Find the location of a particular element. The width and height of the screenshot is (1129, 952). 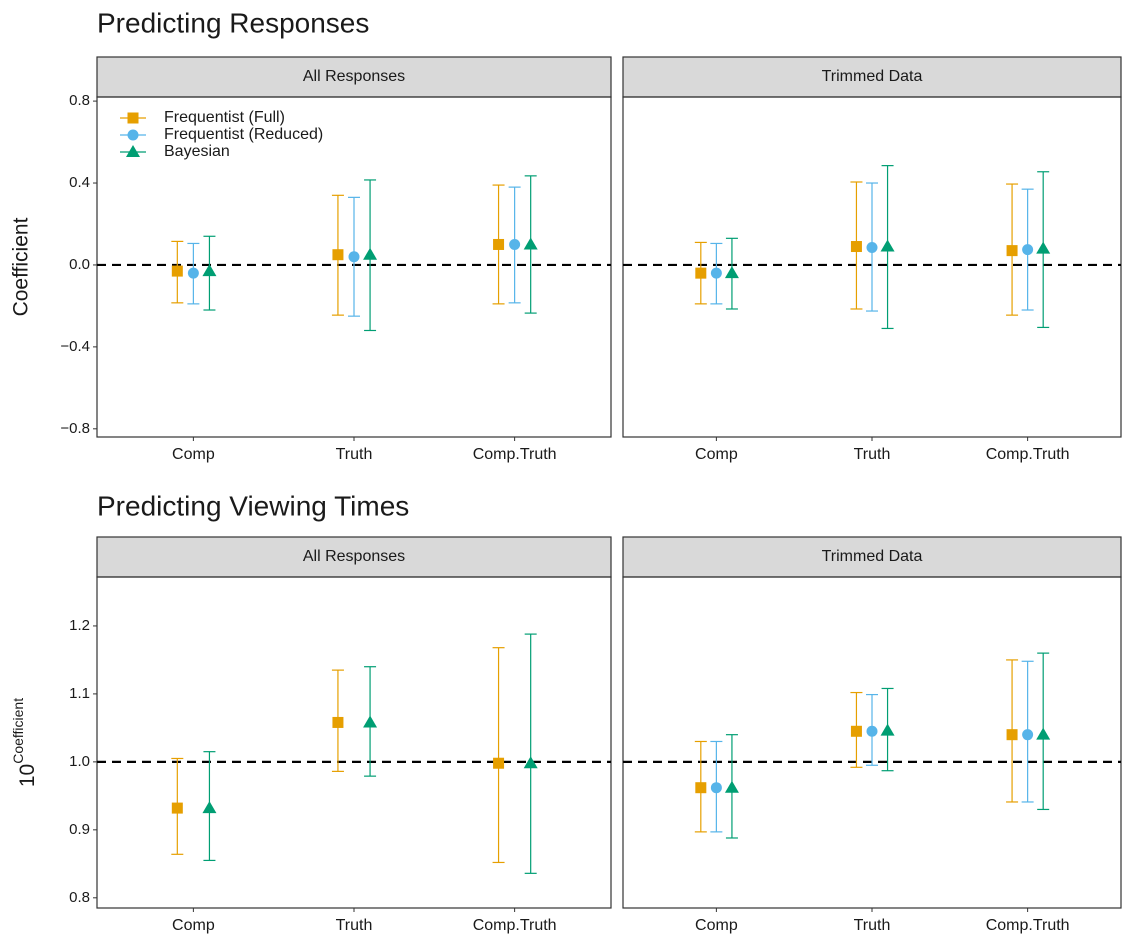

y-axis-label: 10Coefficient is located at coordinates (24, 742).